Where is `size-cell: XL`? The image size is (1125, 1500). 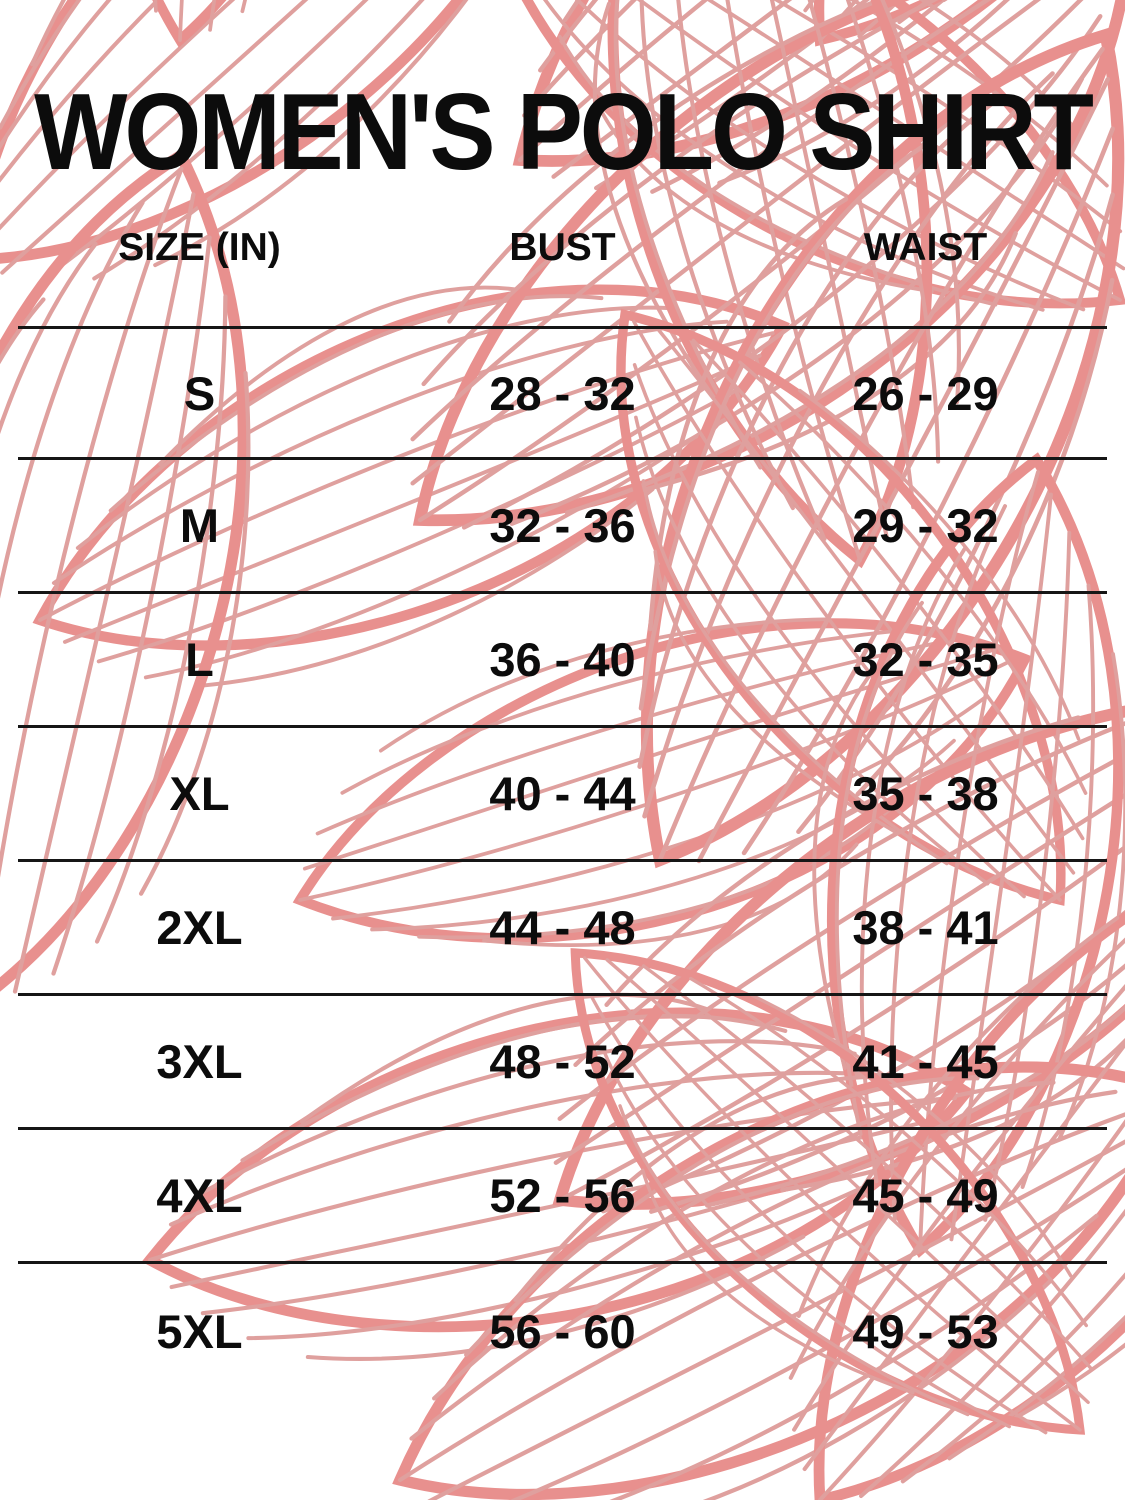
size-cell: XL is located at coordinates (199, 793).